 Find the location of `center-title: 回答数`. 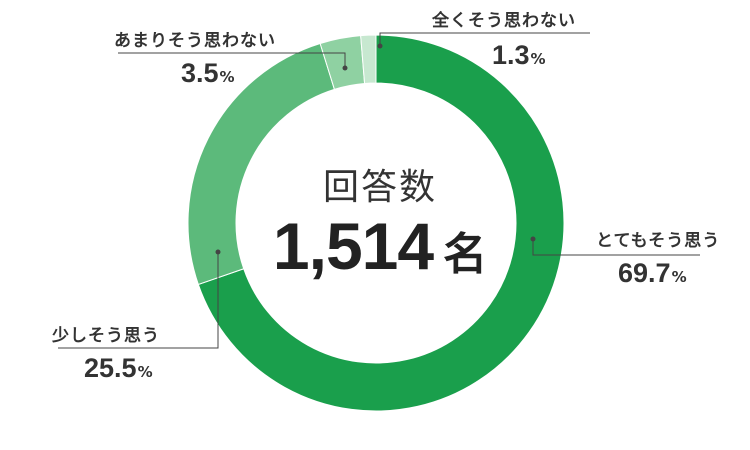

center-title: 回答数 is located at coordinates (379, 187).